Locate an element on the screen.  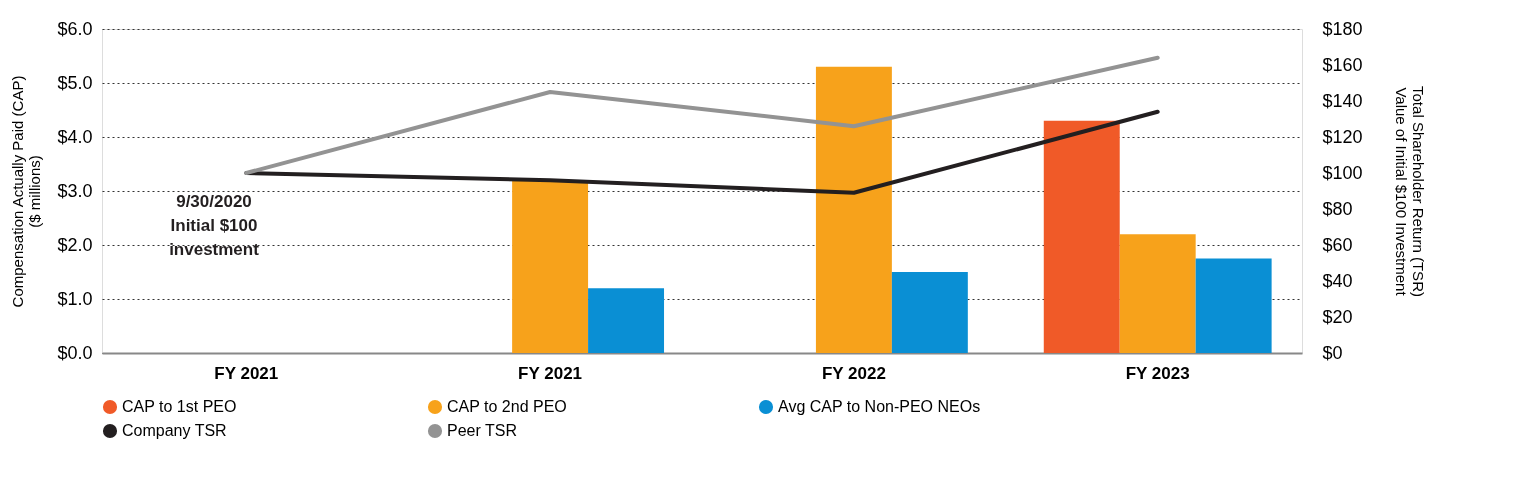
y2-tick-label: $160 is located at coordinates (1342, 64).